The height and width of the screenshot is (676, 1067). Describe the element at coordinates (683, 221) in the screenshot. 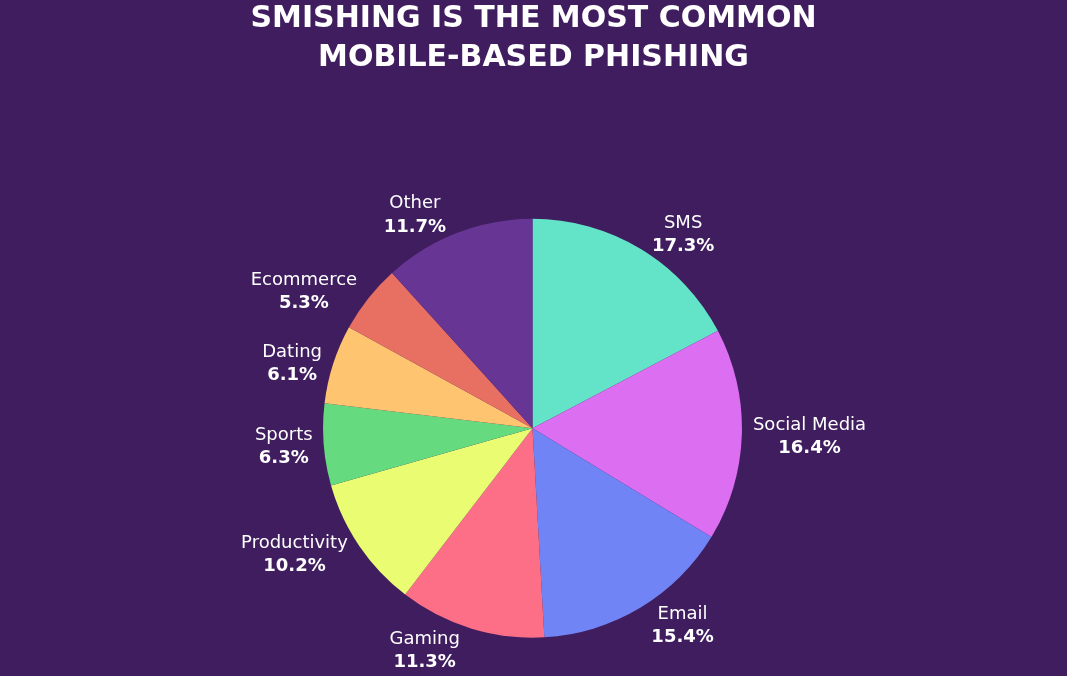

I see `slice-label: SMS` at that location.